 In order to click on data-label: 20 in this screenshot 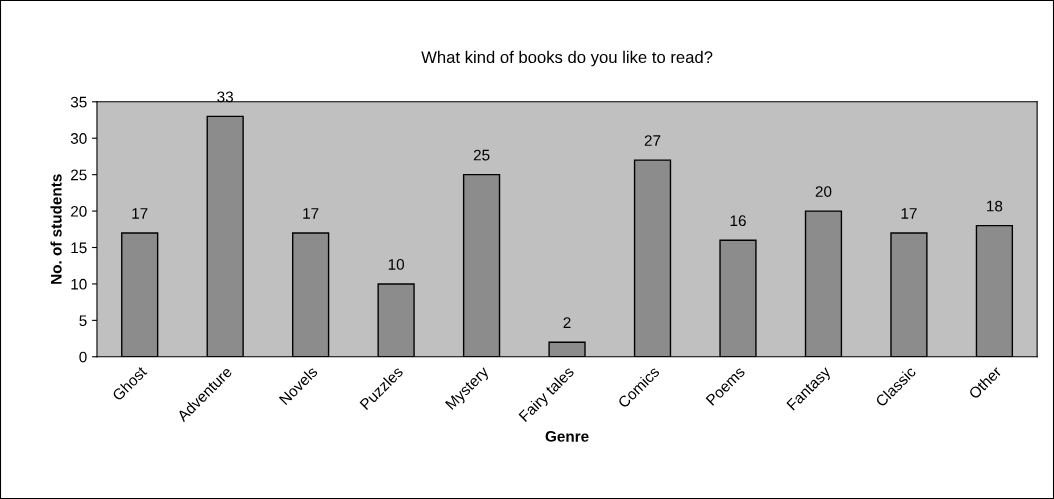, I will do `click(823, 191)`.